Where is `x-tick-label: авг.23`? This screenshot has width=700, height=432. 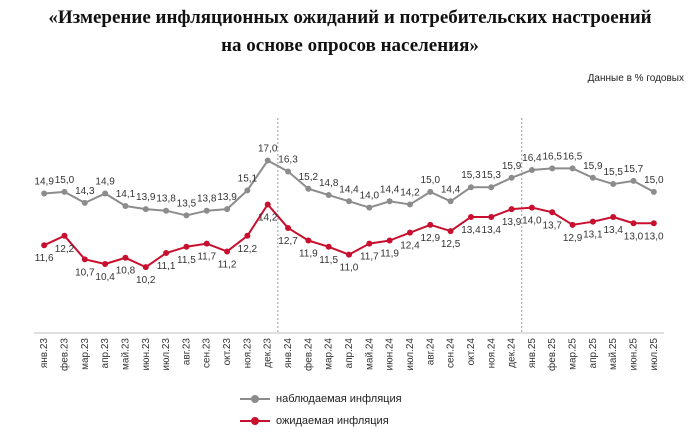
x-tick-label: авг.23 is located at coordinates (186, 352).